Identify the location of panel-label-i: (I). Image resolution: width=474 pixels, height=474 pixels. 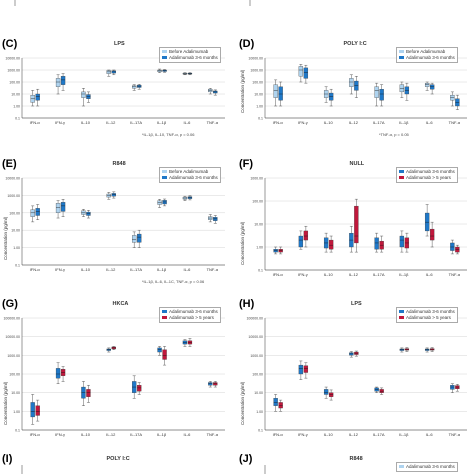
(7, 459).